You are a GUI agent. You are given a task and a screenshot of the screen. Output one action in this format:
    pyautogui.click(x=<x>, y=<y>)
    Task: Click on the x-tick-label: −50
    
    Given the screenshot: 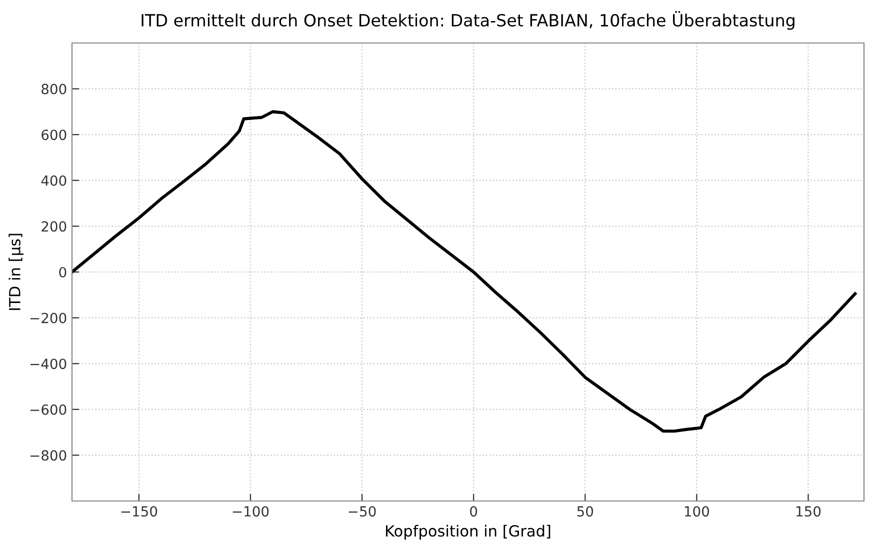 What is the action you would take?
    pyautogui.click(x=362, y=511)
    